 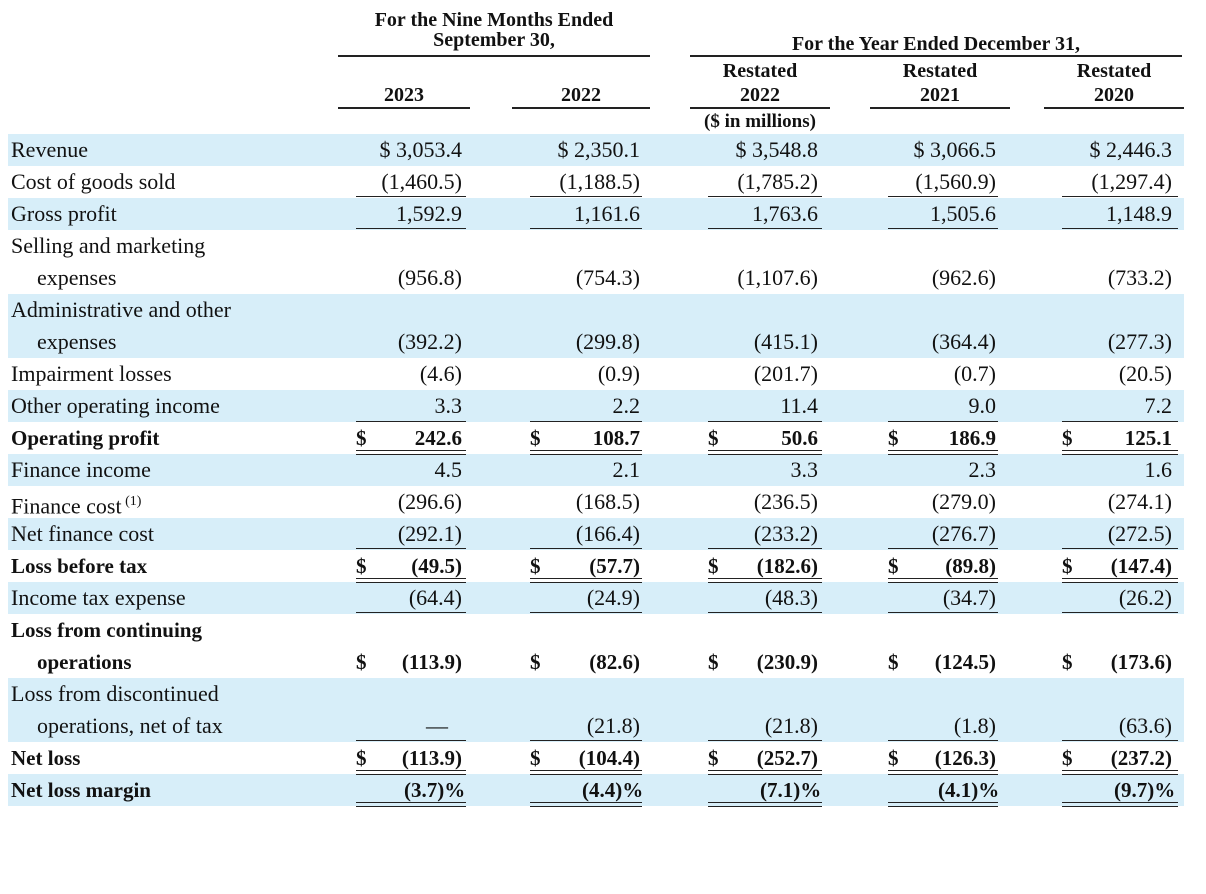 I want to click on value-cell: 2.3, so click(x=942, y=470).